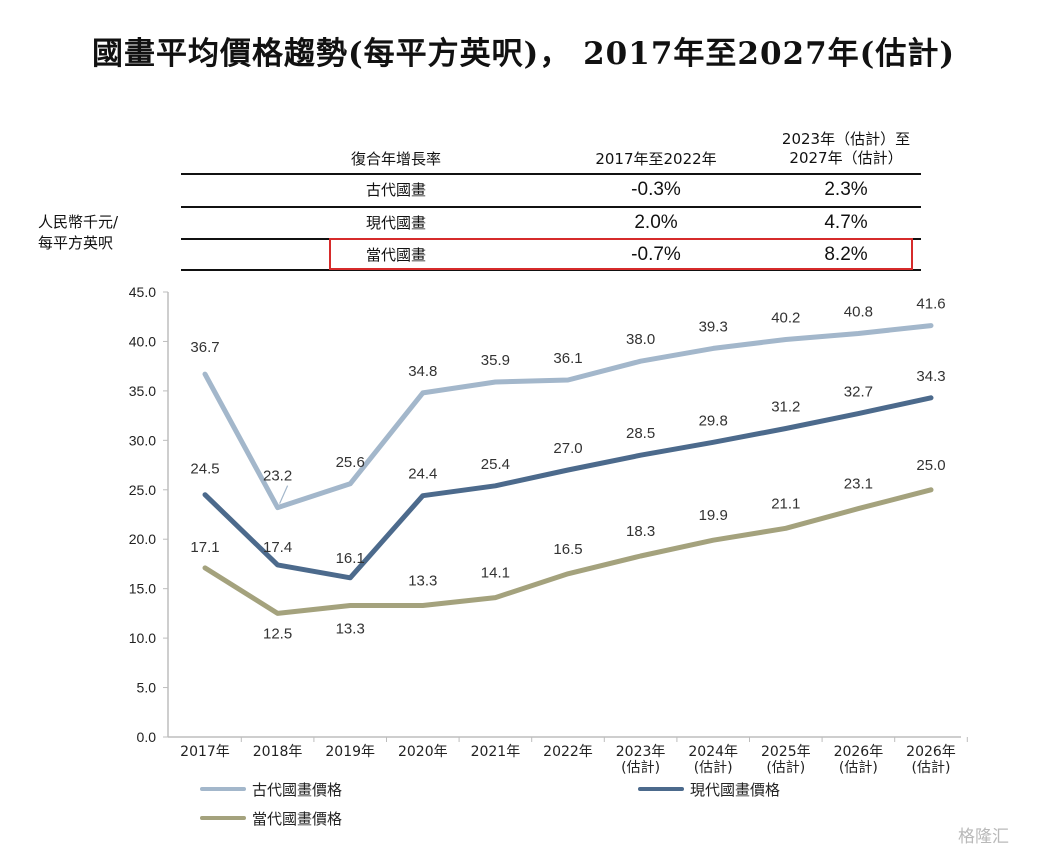 This screenshot has height=853, width=1047. I want to click on data-label: 12.5, so click(277, 633).